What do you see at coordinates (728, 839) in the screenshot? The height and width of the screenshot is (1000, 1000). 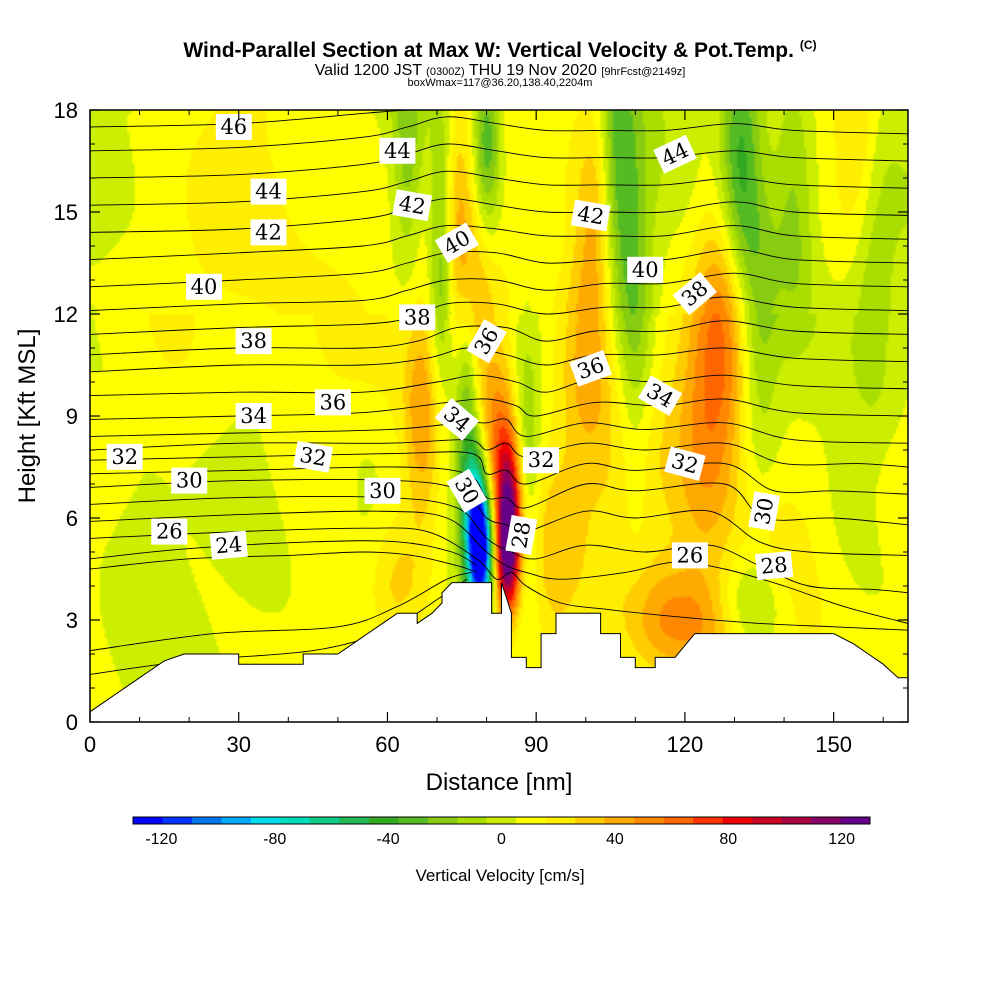 I see `colorbar-tick-label: 80` at bounding box center [728, 839].